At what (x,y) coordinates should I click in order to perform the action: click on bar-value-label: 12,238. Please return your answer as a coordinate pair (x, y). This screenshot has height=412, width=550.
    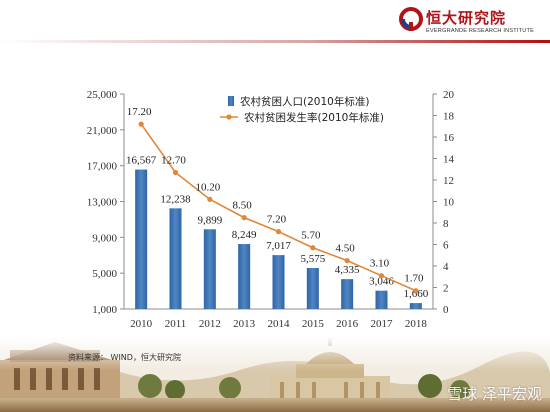
    Looking at the image, I should click on (175, 199).